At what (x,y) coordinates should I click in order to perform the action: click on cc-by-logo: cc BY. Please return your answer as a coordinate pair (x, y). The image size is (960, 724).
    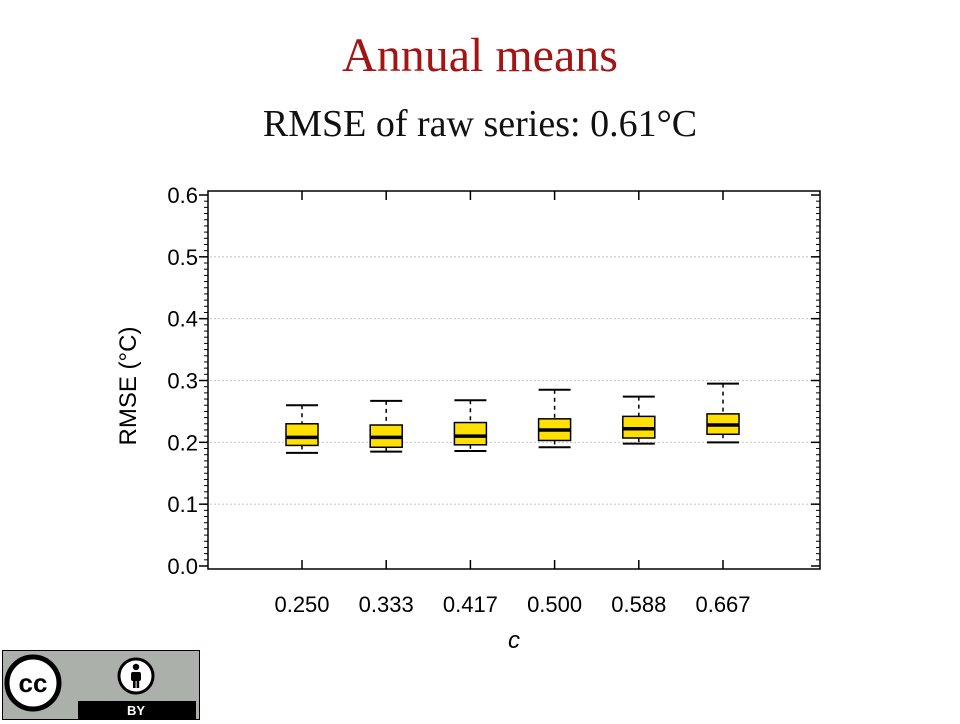
    Looking at the image, I should click on (100, 686).